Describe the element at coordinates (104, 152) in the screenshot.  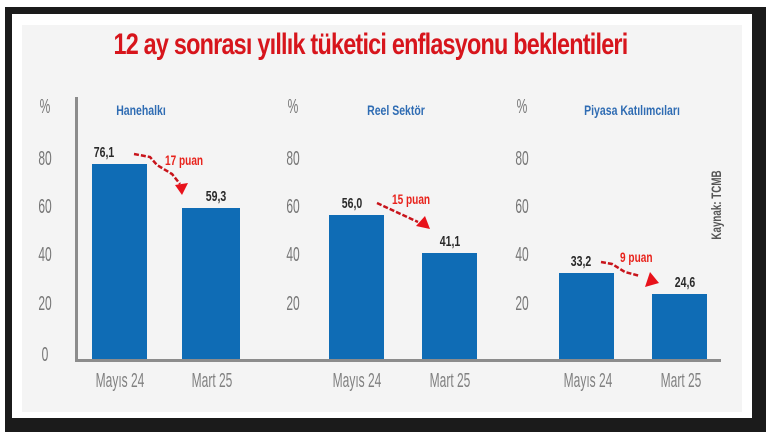
I see `value-label: 76,1` at that location.